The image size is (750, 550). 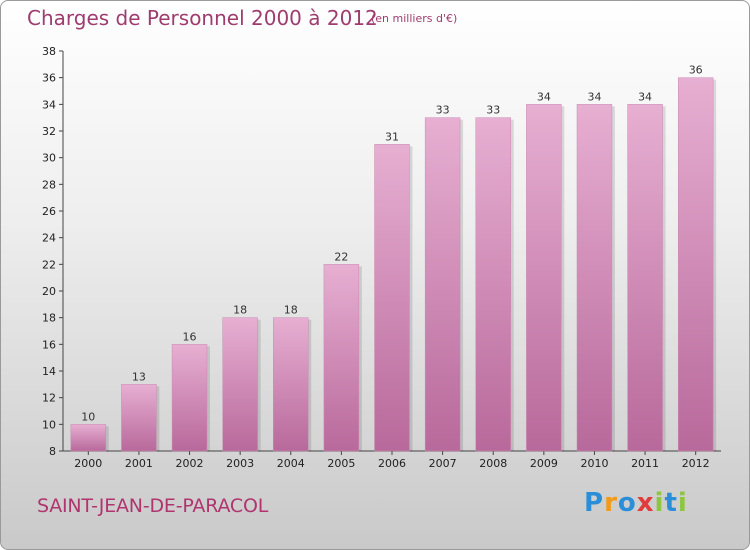 What do you see at coordinates (49, 398) in the screenshot?
I see `y-tick-label: 12` at bounding box center [49, 398].